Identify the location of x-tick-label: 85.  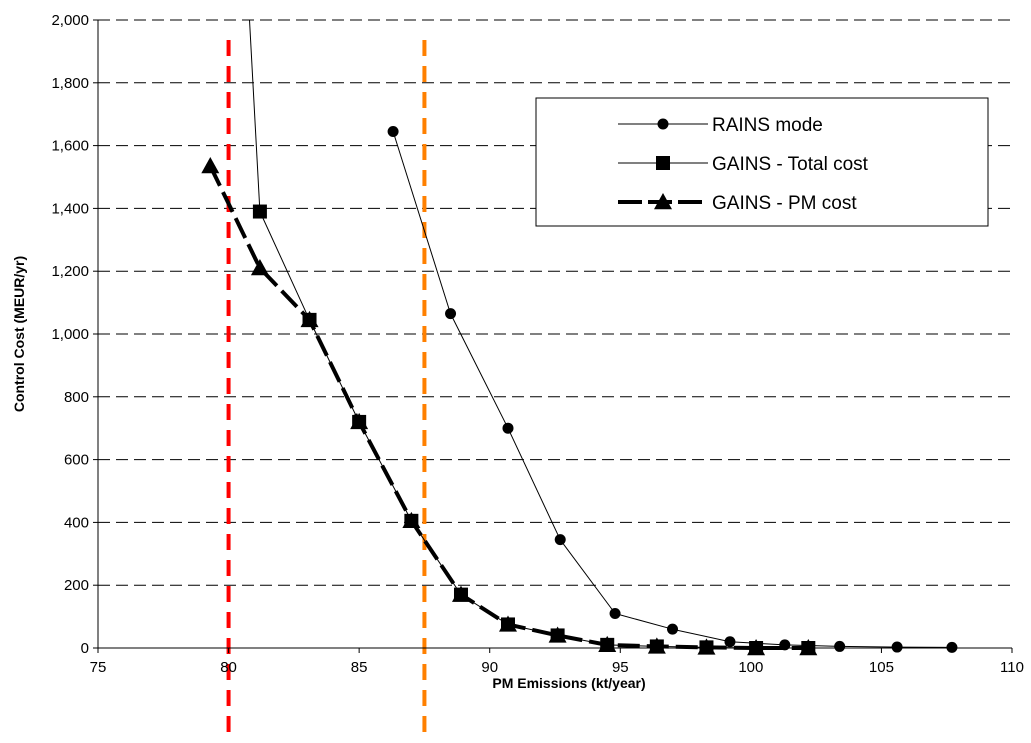
(359, 667).